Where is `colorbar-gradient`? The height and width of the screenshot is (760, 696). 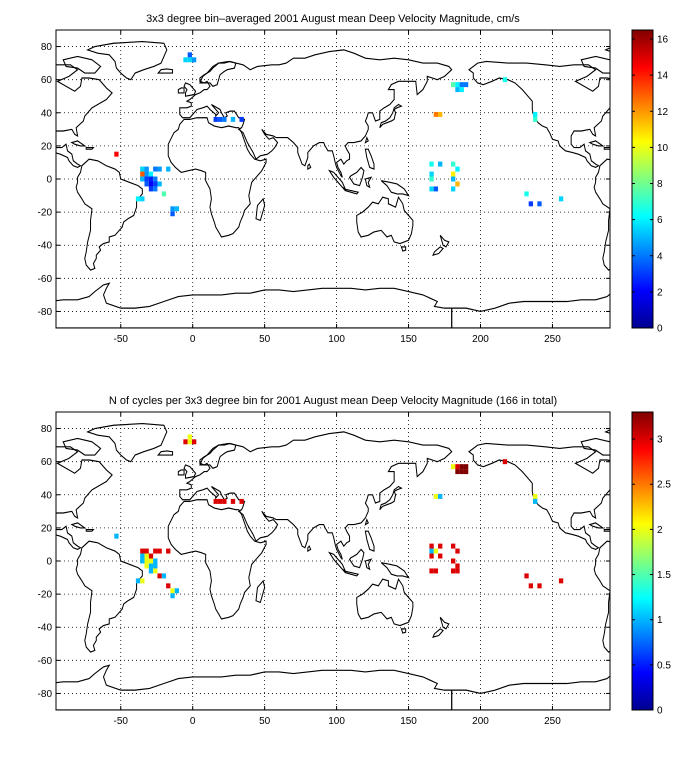 colorbar-gradient is located at coordinates (642, 179).